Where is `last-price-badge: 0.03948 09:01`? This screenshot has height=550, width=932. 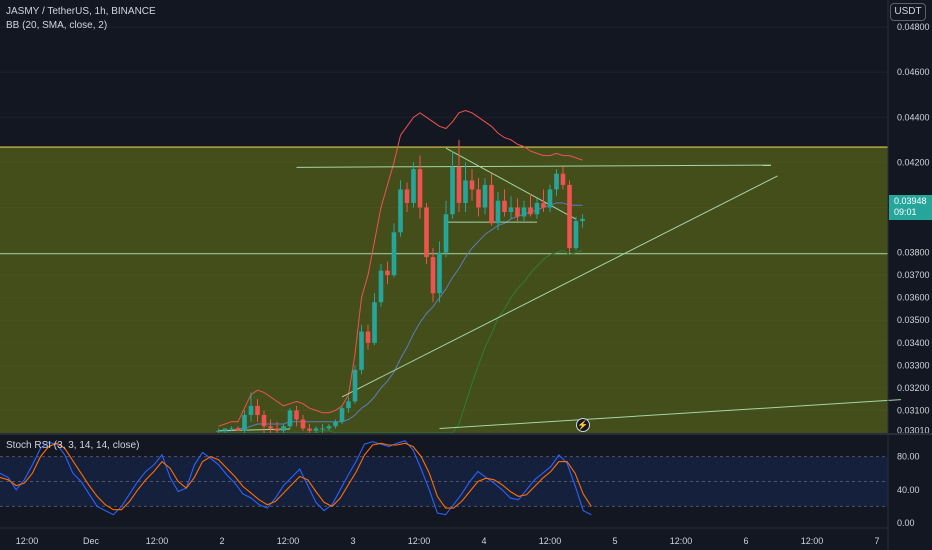
last-price-badge: 0.03948 09:01 is located at coordinates (910, 207).